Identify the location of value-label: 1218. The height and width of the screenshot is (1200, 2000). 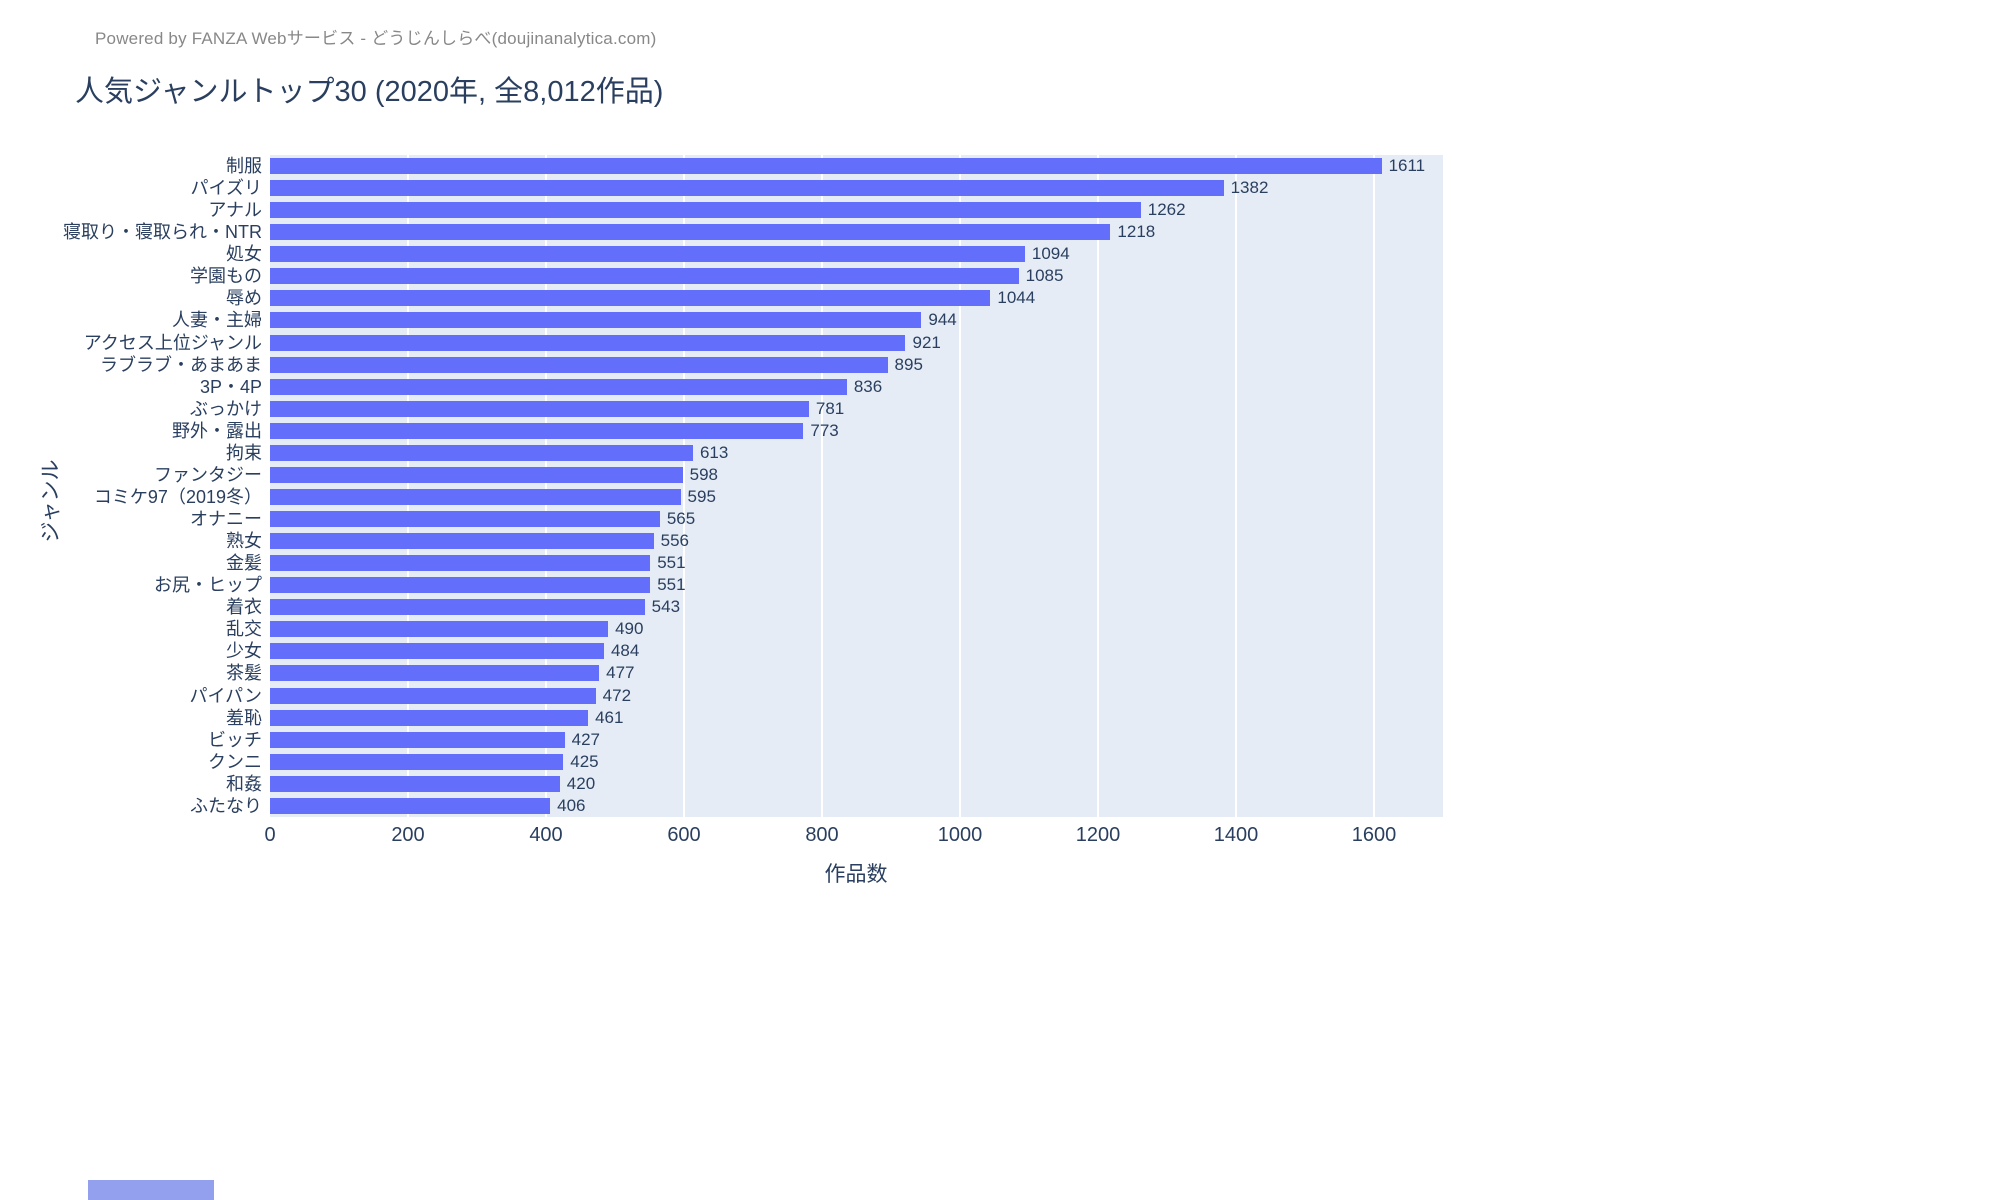
(1136, 232).